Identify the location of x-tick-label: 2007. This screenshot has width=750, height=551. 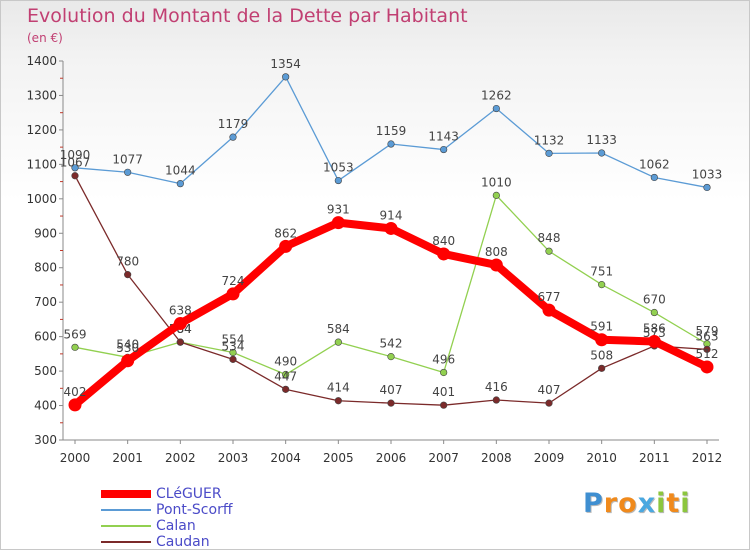
(443, 458).